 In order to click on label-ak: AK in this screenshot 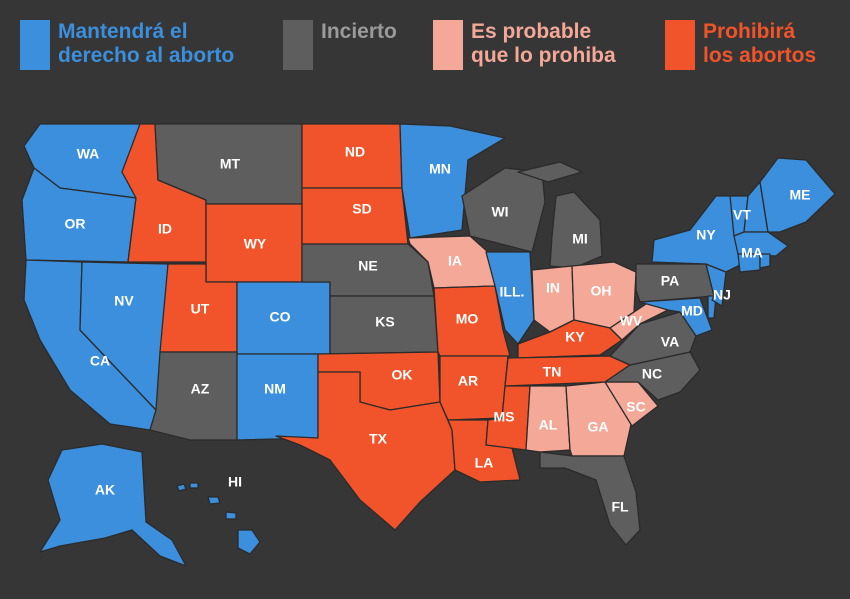, I will do `click(105, 490)`.